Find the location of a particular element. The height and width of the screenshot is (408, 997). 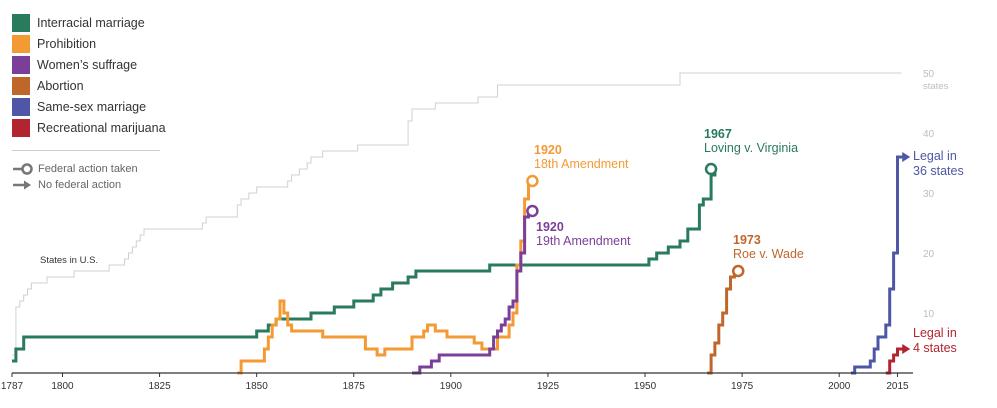

x-tick-label: 1900 is located at coordinates (451, 386).